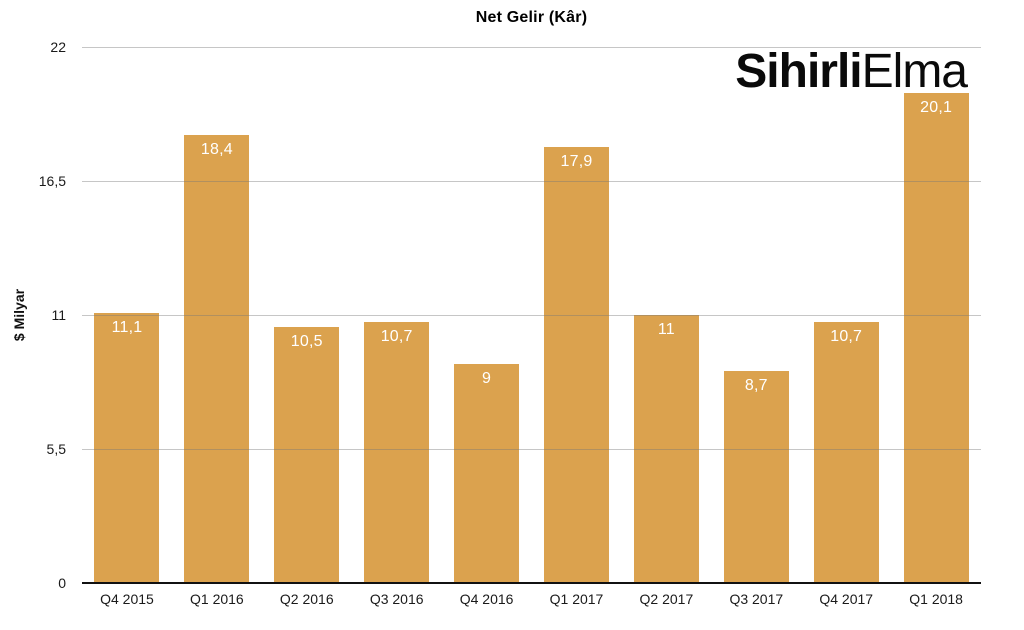  Describe the element at coordinates (756, 599) in the screenshot. I see `x-category-label: Q3 2017` at that location.